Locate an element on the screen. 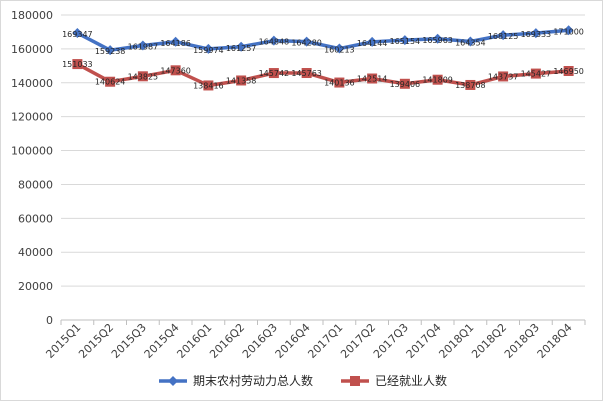  data-label: 143825 is located at coordinates (143, 76).